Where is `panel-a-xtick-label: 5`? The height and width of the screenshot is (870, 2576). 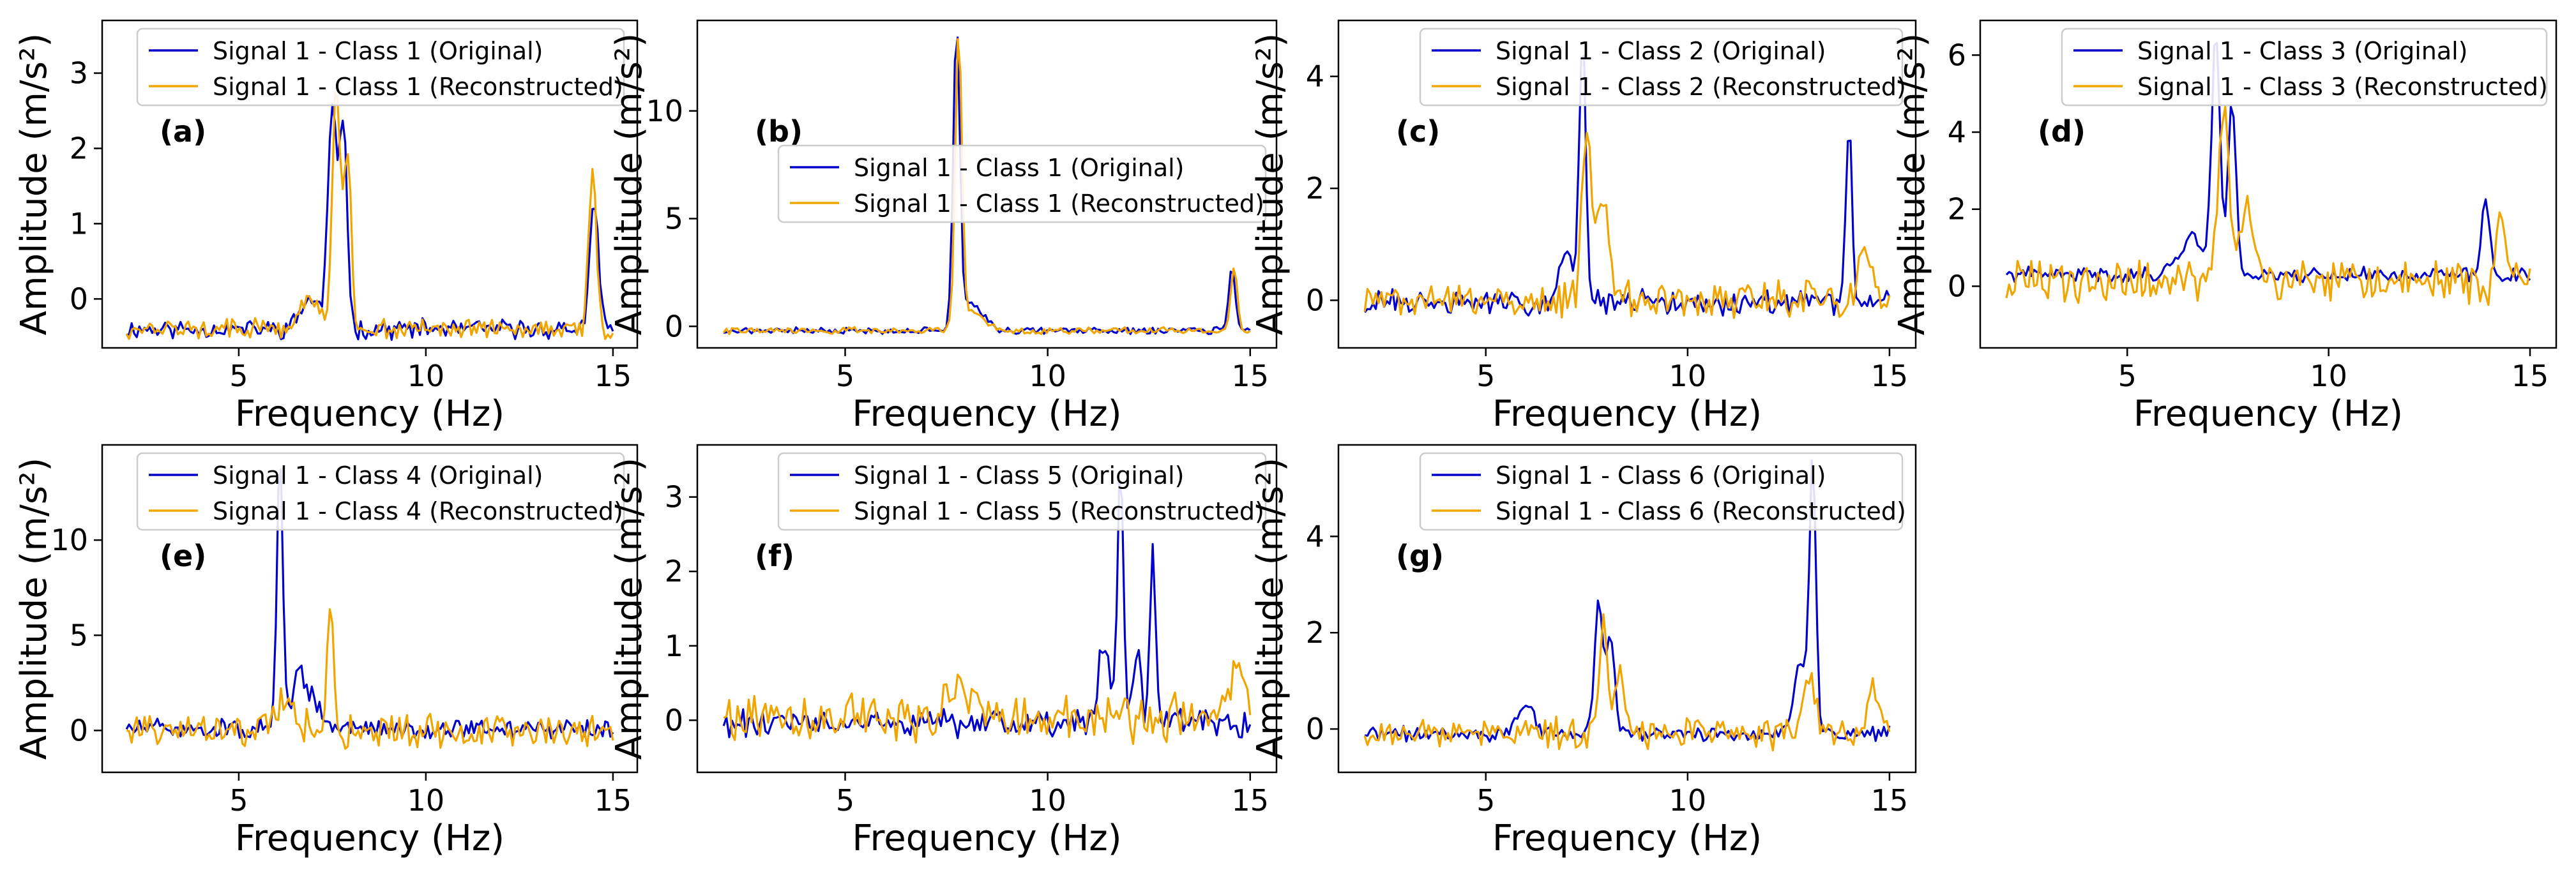 panel-a-xtick-label: 5 is located at coordinates (239, 376).